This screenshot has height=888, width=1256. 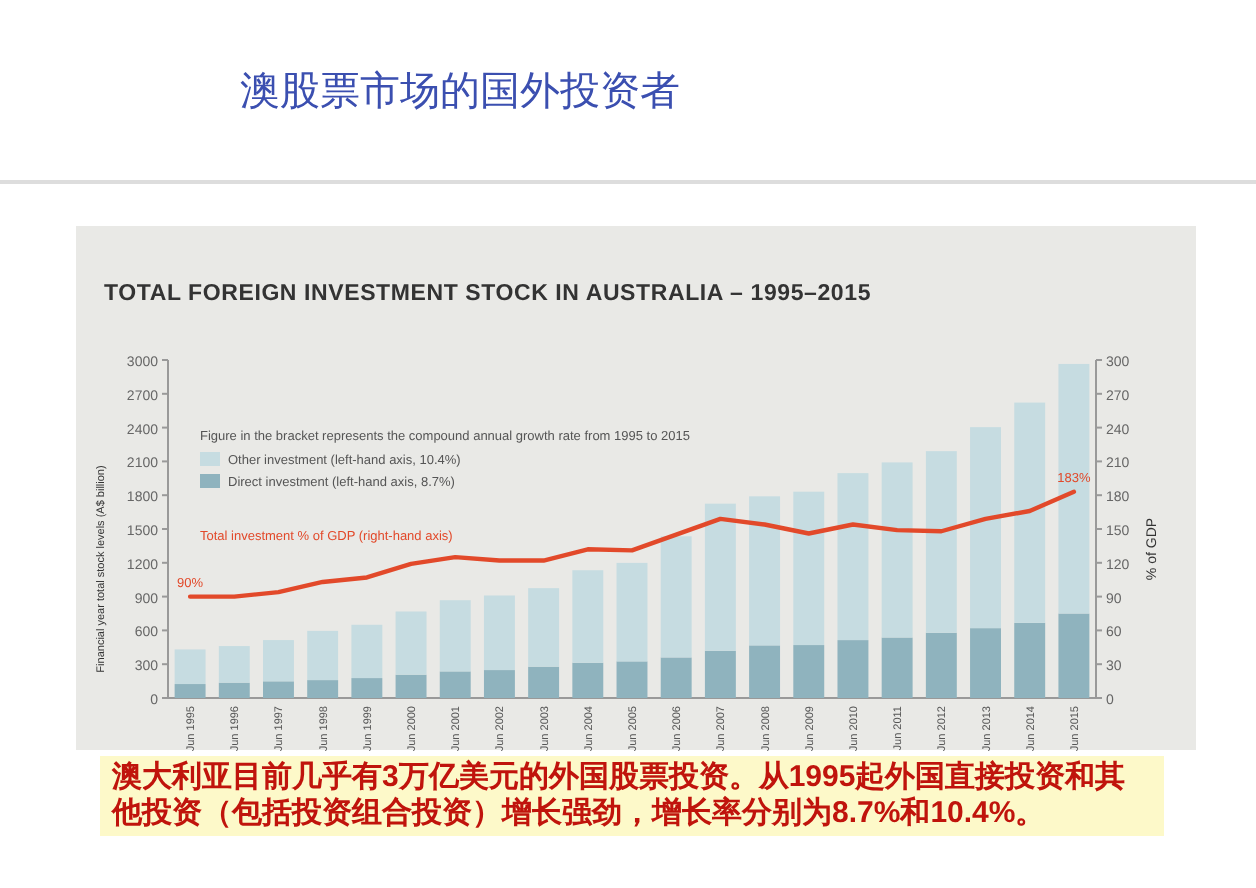 I want to click on chart-title: 澳股票市场的国外投资者, so click(x=460, y=93).